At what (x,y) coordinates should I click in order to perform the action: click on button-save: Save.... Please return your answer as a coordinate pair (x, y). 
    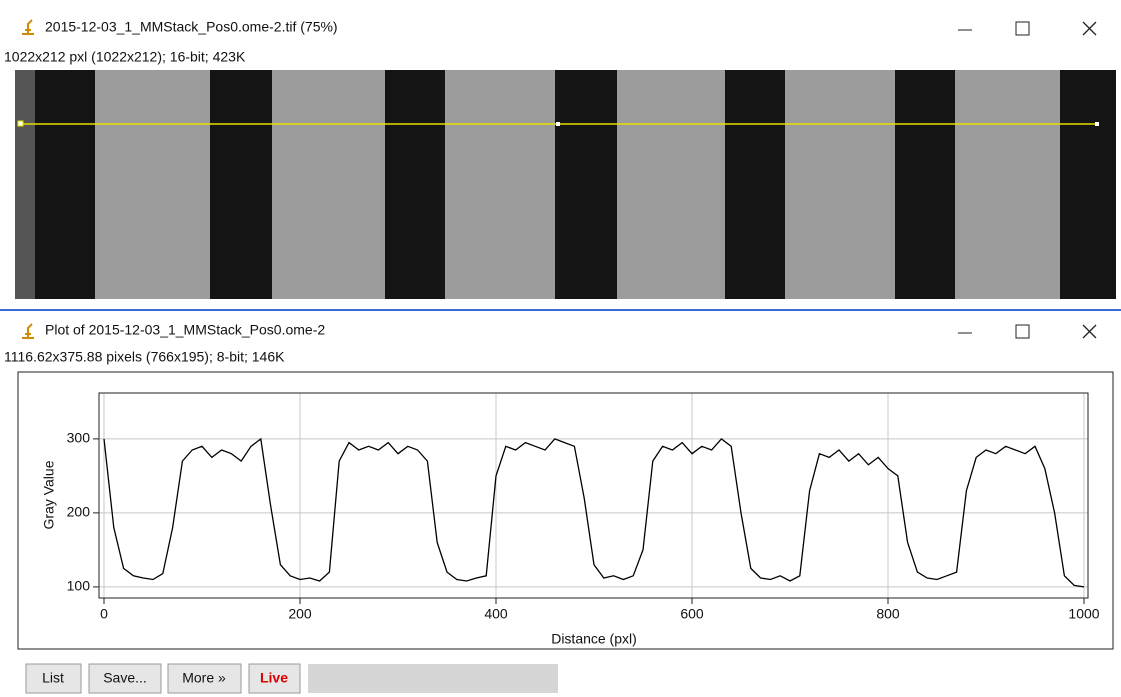
    Looking at the image, I should click on (125, 678).